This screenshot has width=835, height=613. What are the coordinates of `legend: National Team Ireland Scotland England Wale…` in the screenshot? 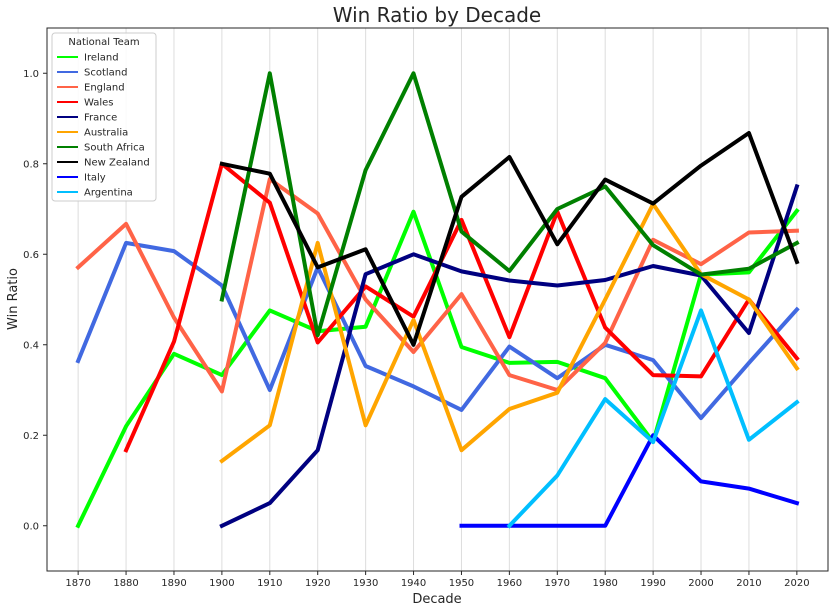 It's located at (104, 117).